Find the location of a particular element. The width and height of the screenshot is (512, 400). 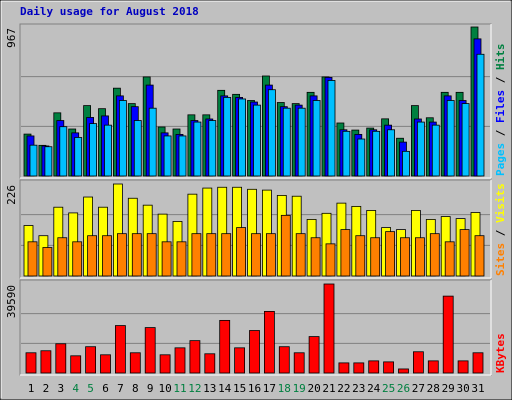

x-tick-label: 29 is located at coordinates (448, 388).